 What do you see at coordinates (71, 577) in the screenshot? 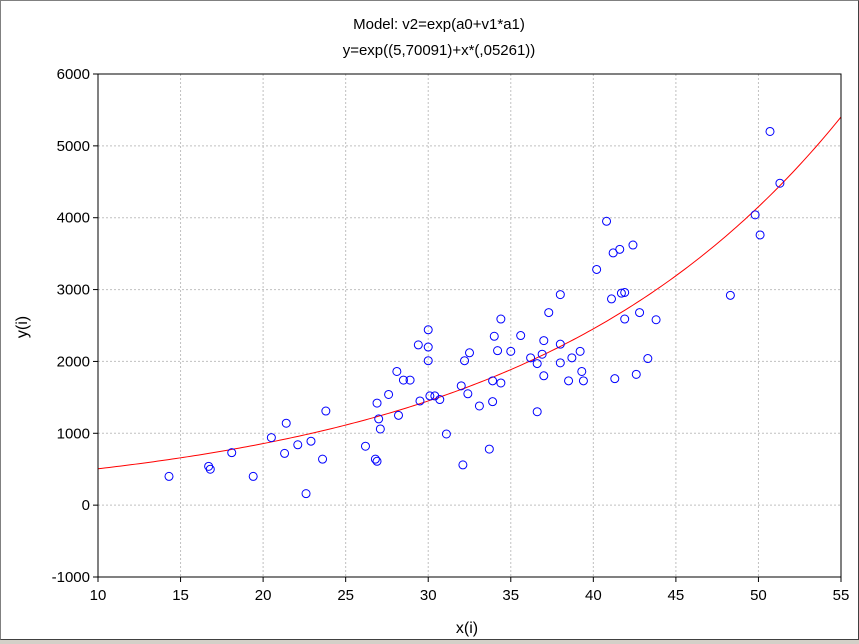
I see `y-tick-label: -1000` at bounding box center [71, 577].